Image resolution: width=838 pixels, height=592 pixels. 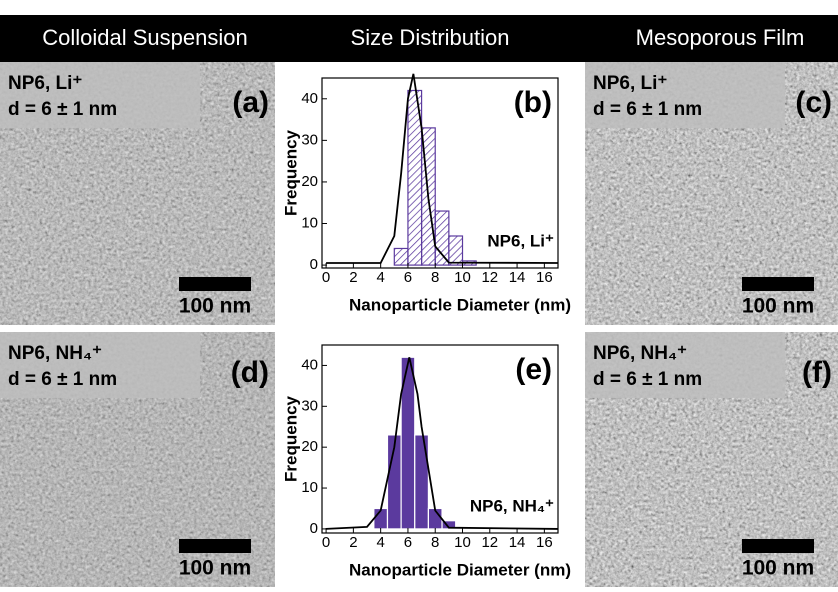 What do you see at coordinates (720, 37) in the screenshot?
I see `header: Mesoporous Film` at bounding box center [720, 37].